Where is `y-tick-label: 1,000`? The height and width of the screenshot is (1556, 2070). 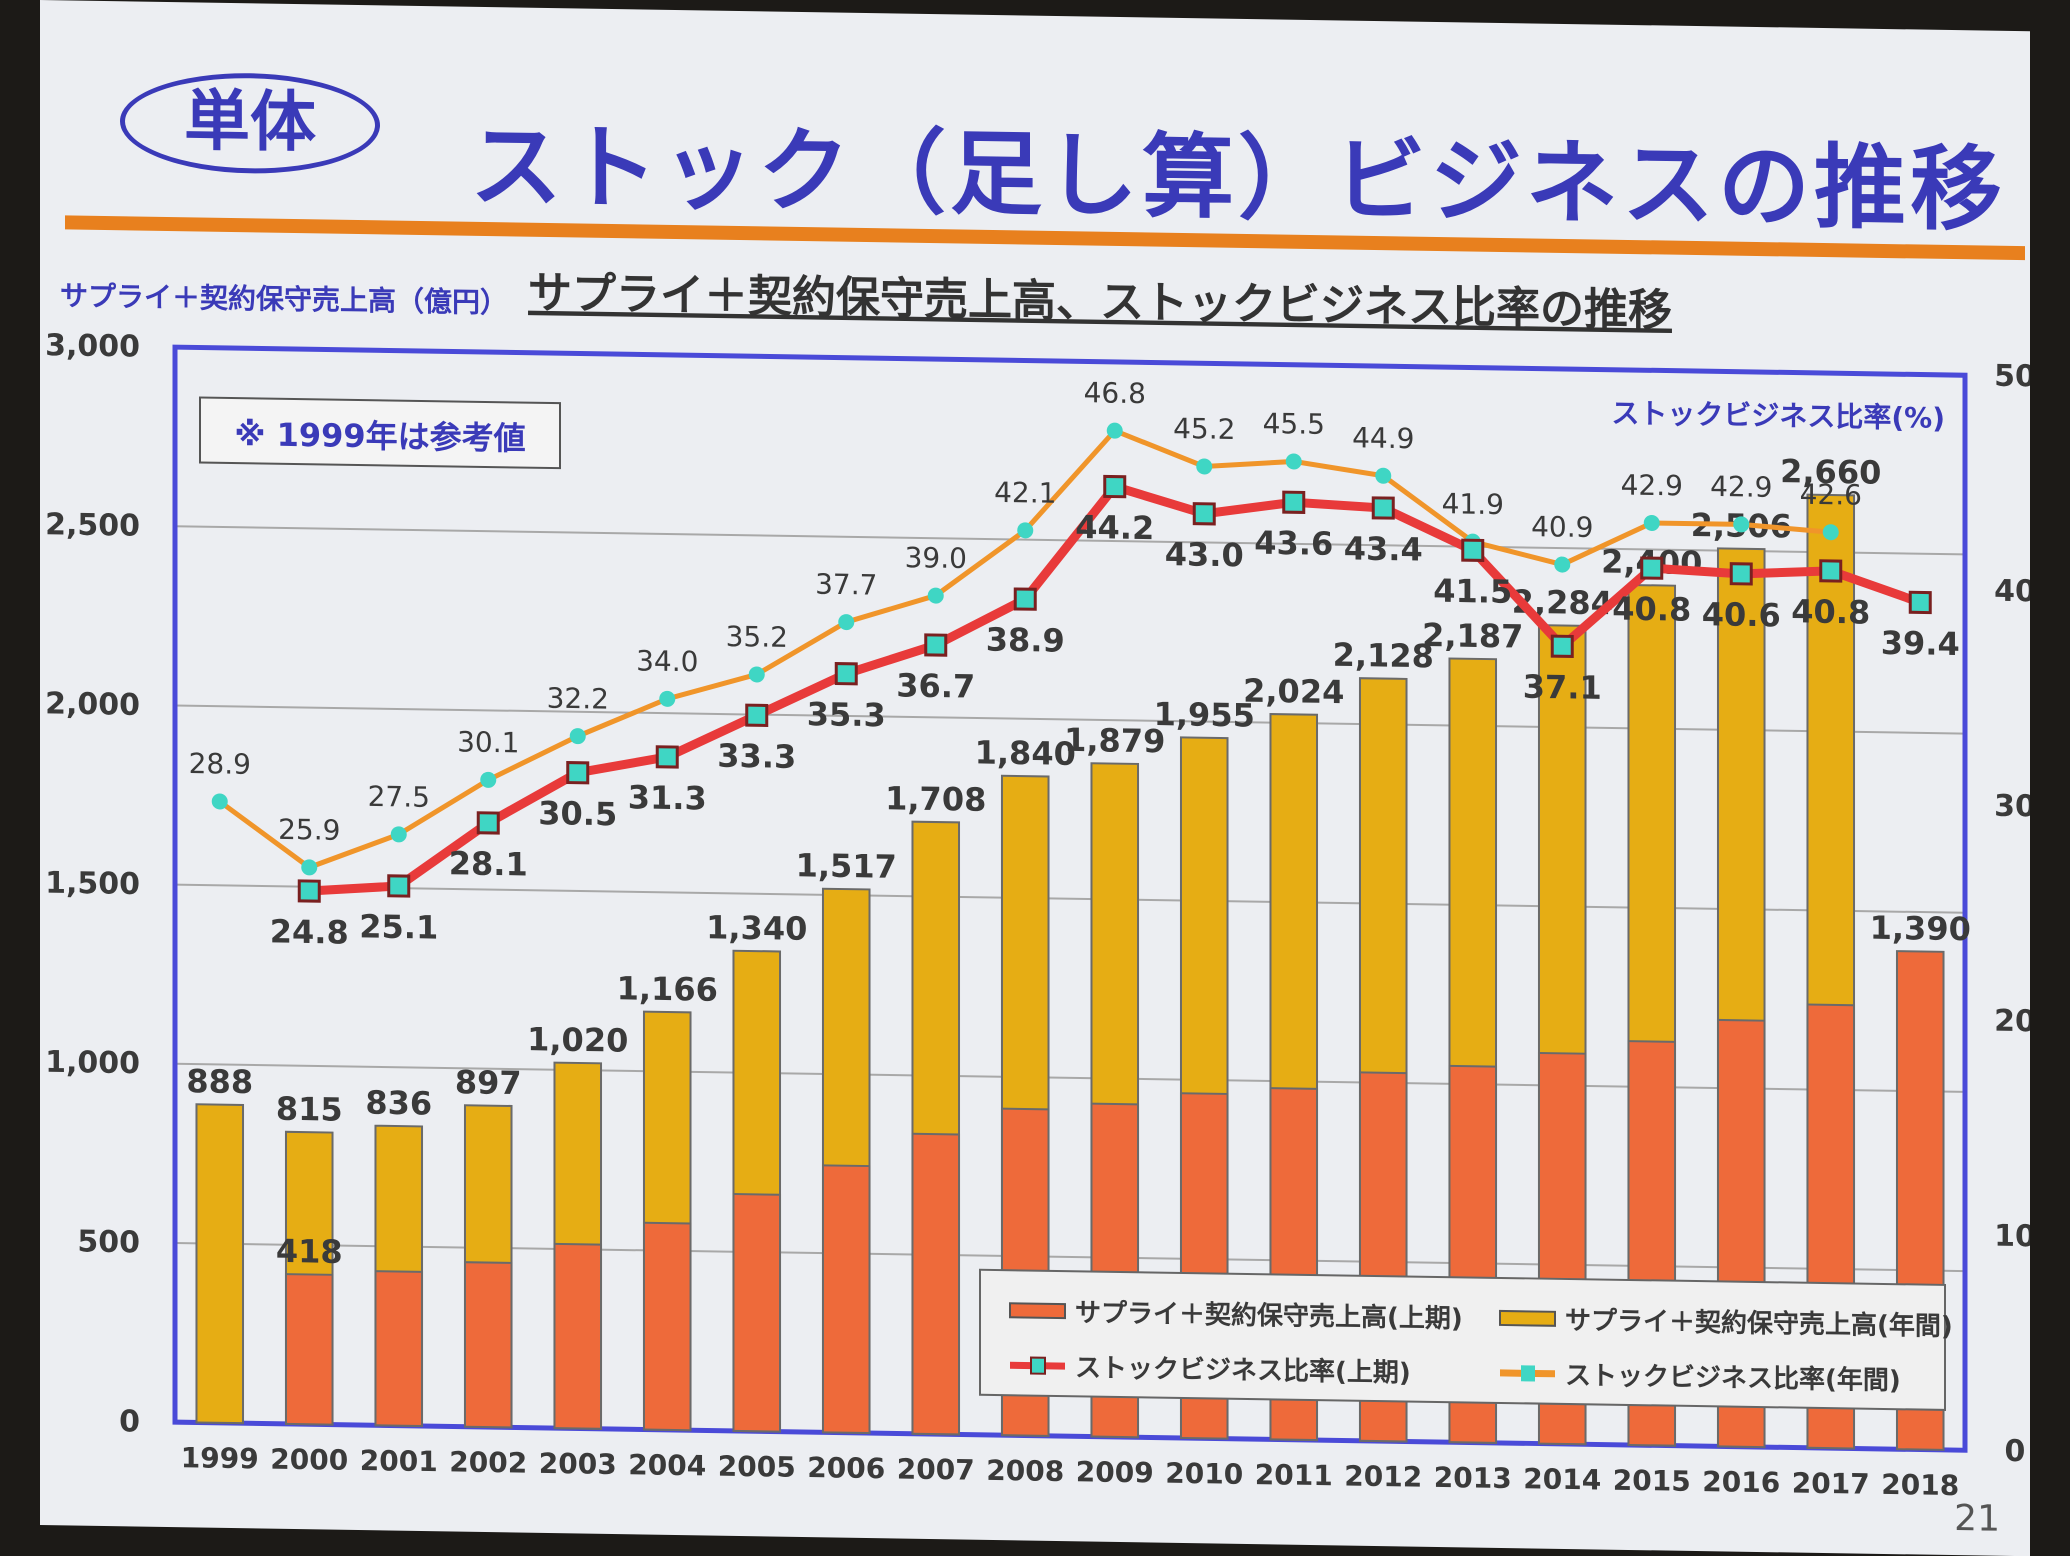 y-tick-label: 1,000 is located at coordinates (92, 1063).